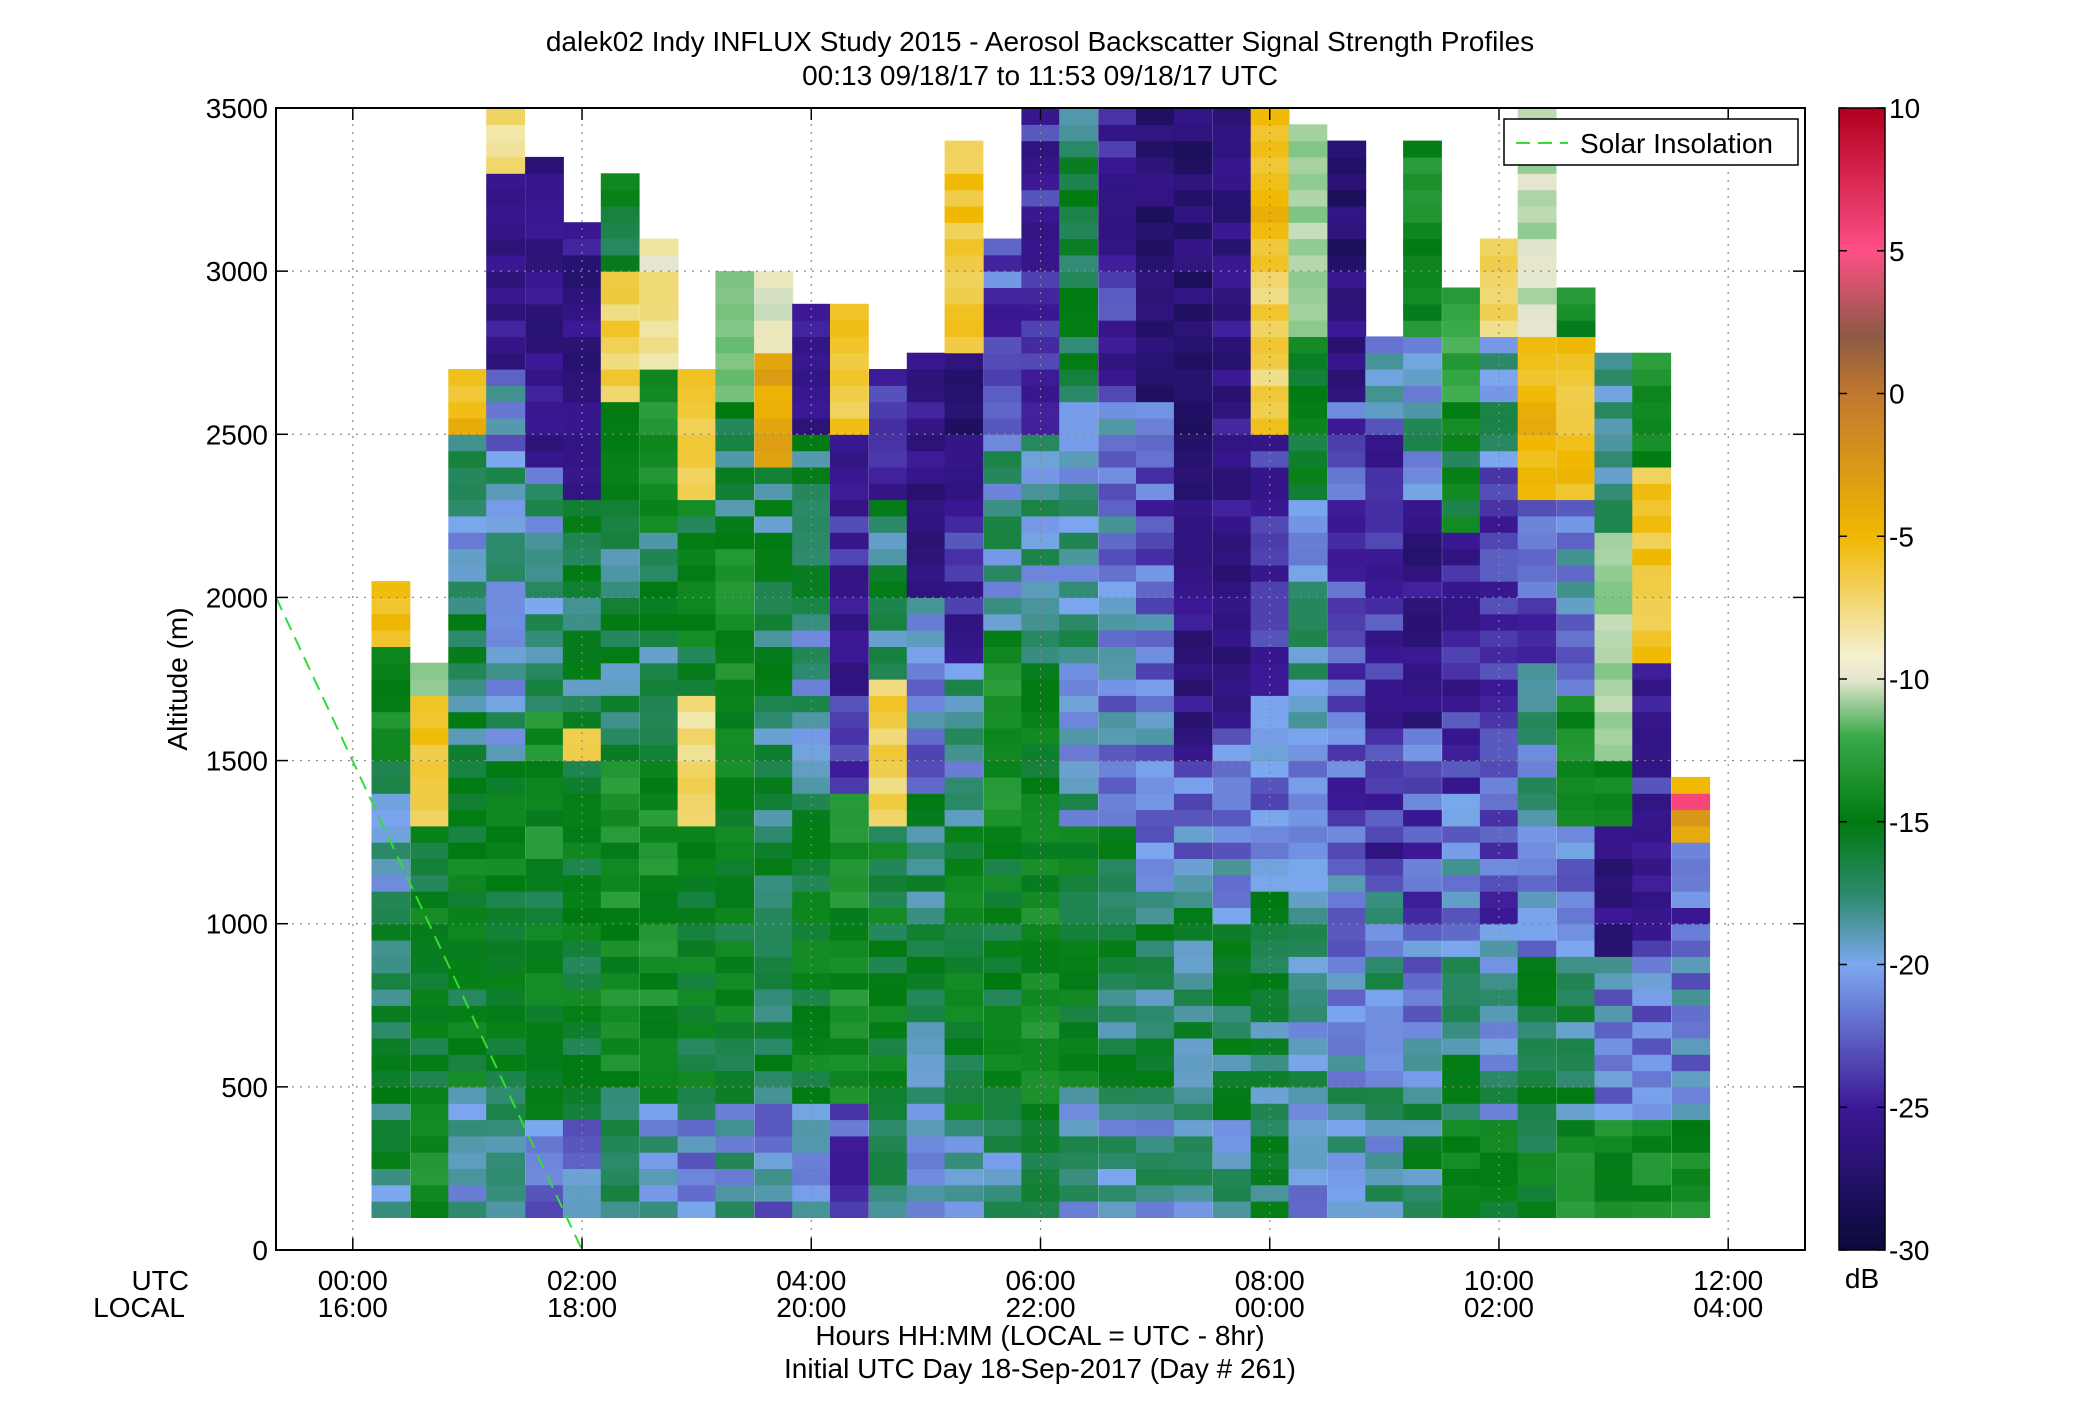  I want to click on legend: Solar Insolation, so click(1651, 142).